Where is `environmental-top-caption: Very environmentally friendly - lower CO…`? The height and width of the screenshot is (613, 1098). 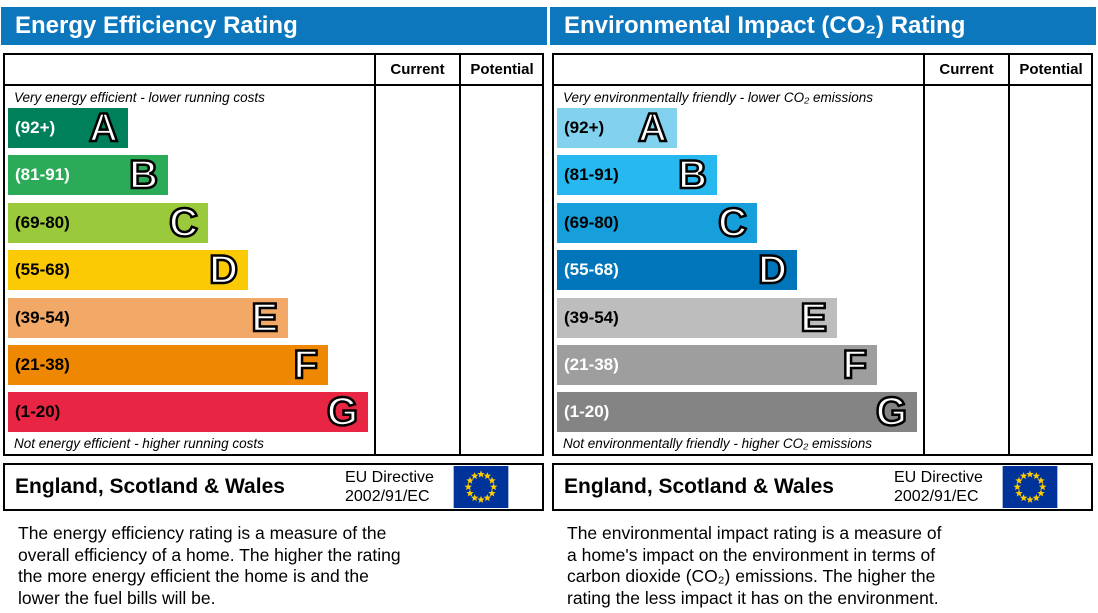 environmental-top-caption: Very environmentally friendly - lower CO… is located at coordinates (718, 97).